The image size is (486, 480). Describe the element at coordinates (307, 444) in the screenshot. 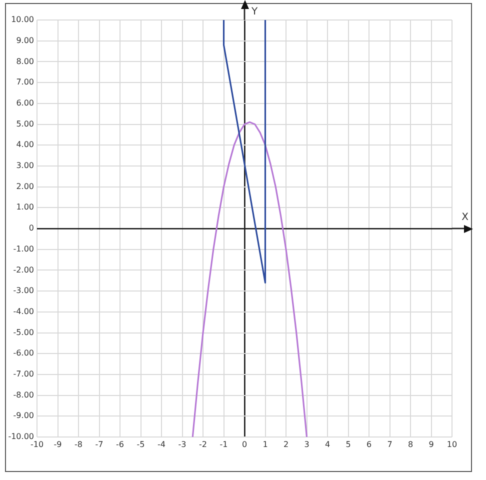

I see `x-tick-label: 3` at that location.